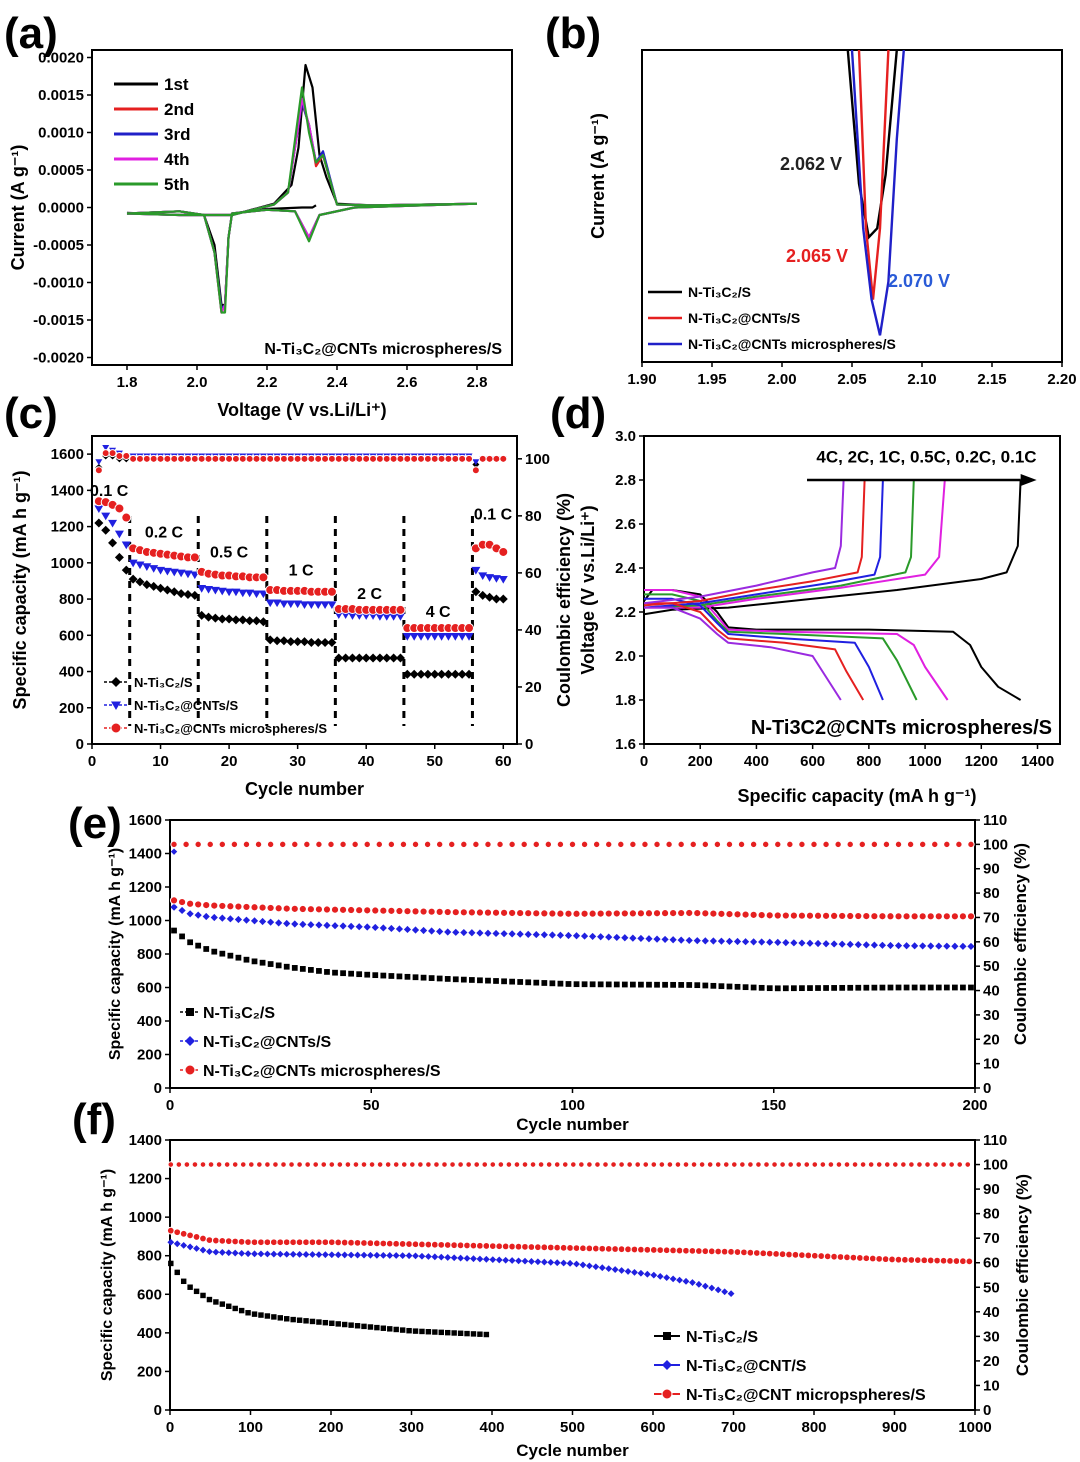  Describe the element at coordinates (667, 1365) in the screenshot. I see `panel-f-legend-marker` at that location.